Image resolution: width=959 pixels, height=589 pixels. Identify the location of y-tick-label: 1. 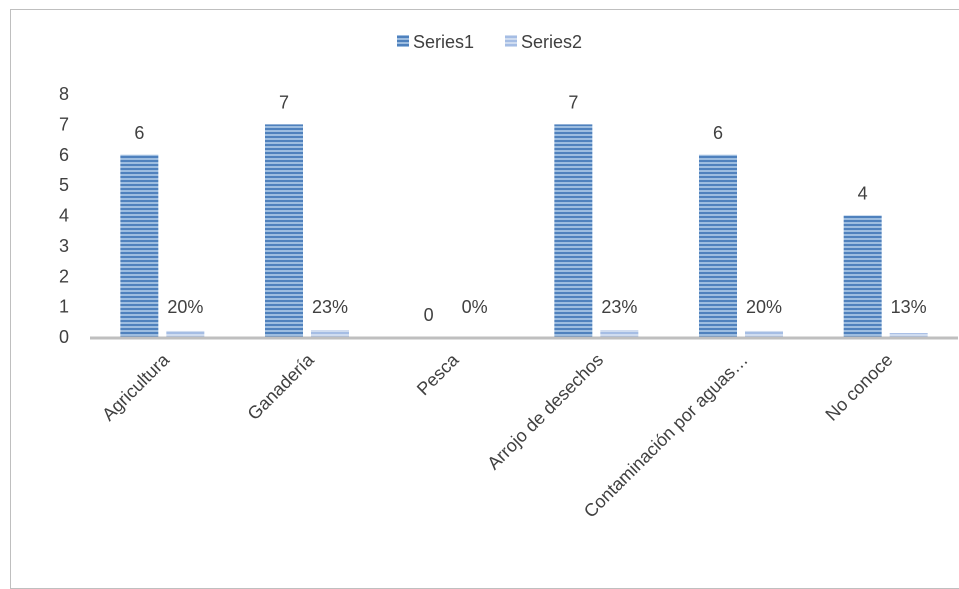
(64, 307).